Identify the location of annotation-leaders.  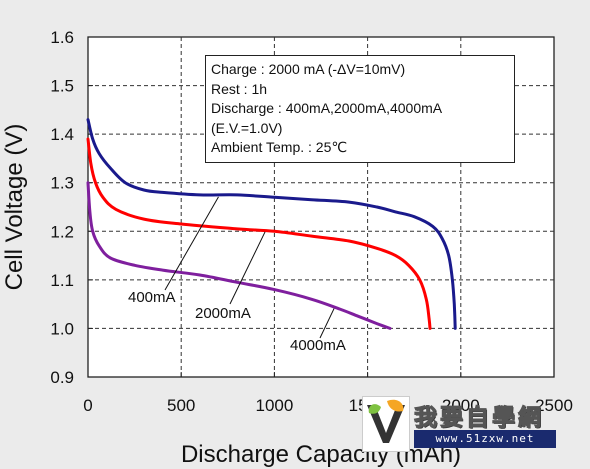
(249, 267).